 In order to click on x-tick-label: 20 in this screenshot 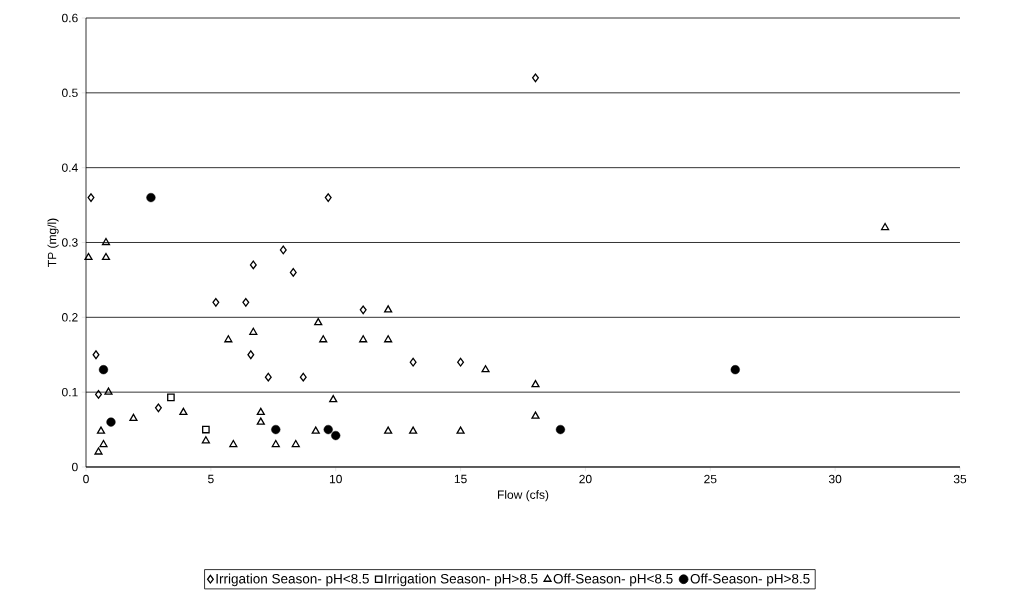, I will do `click(585, 479)`.